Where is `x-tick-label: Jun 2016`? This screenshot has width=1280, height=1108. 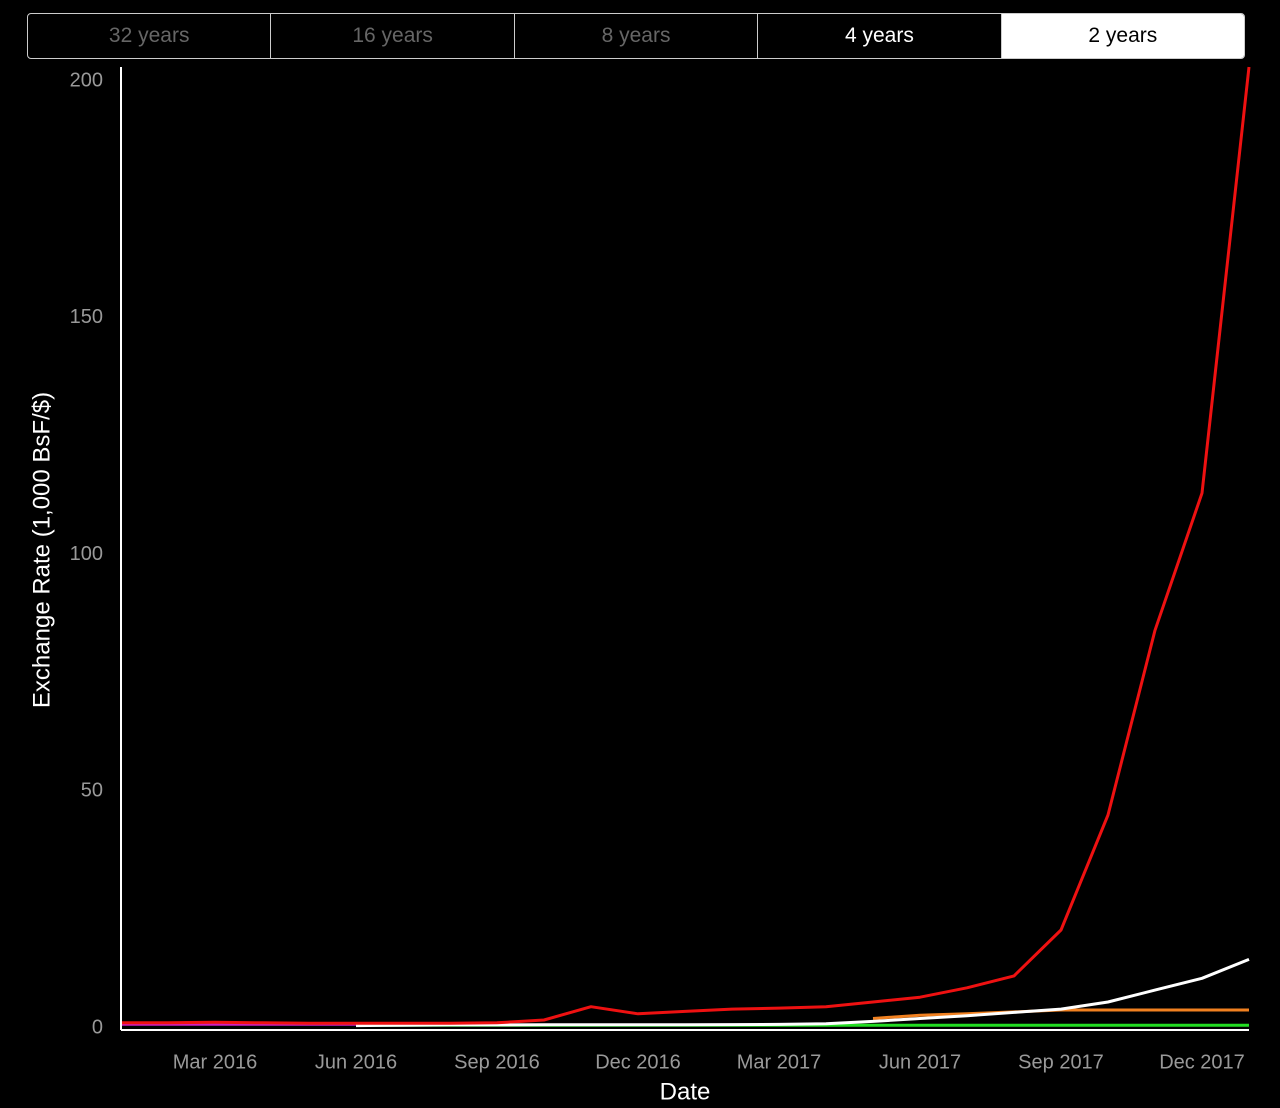
x-tick-label: Jun 2016 is located at coordinates (356, 1062).